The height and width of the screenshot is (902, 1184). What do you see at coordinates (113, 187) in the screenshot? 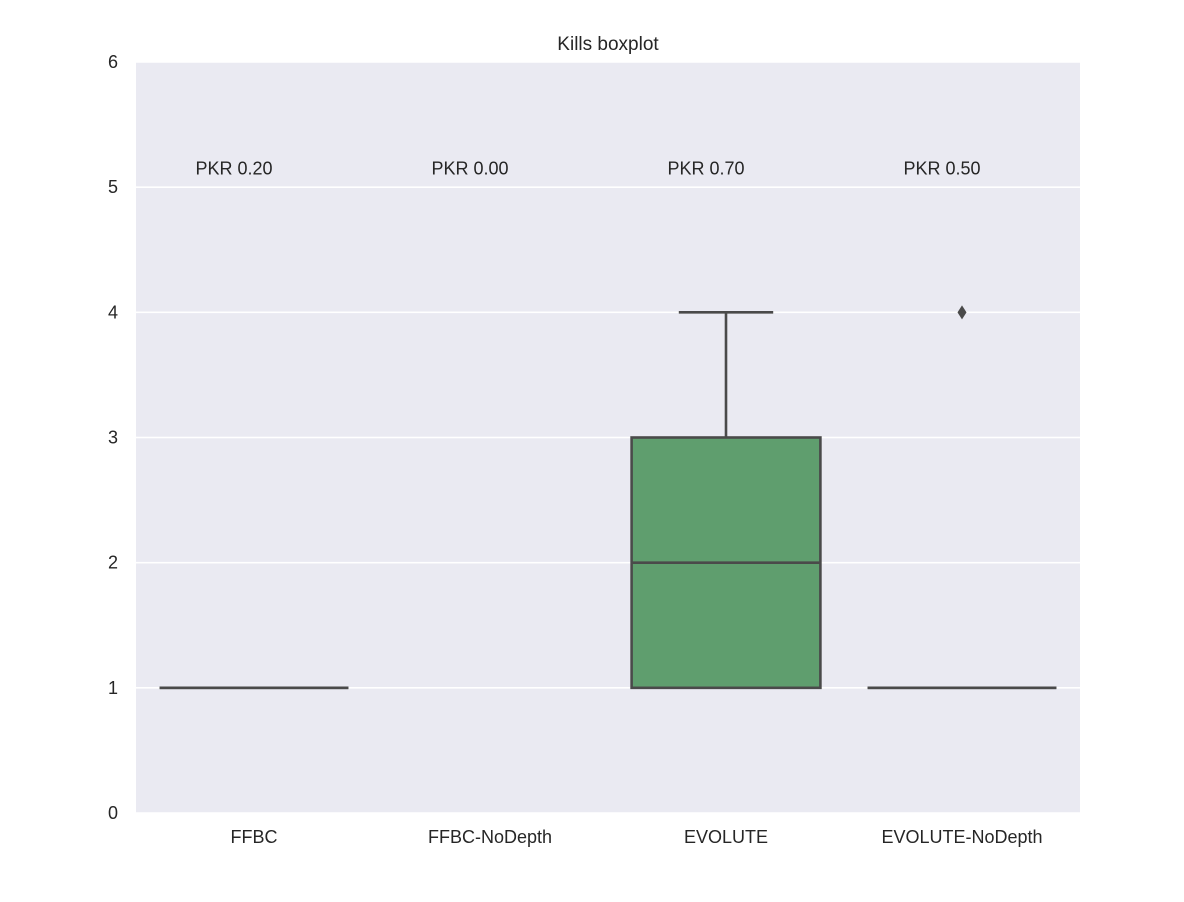
I see `y-tick-label: 5` at bounding box center [113, 187].